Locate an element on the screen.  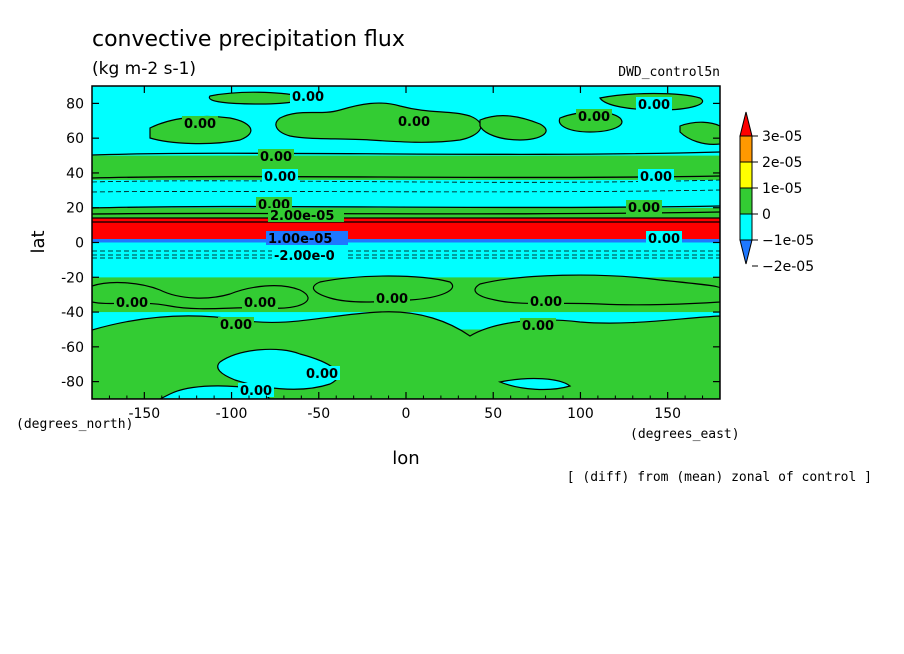
contour-label: -2.00e-0 is located at coordinates (310, 256).